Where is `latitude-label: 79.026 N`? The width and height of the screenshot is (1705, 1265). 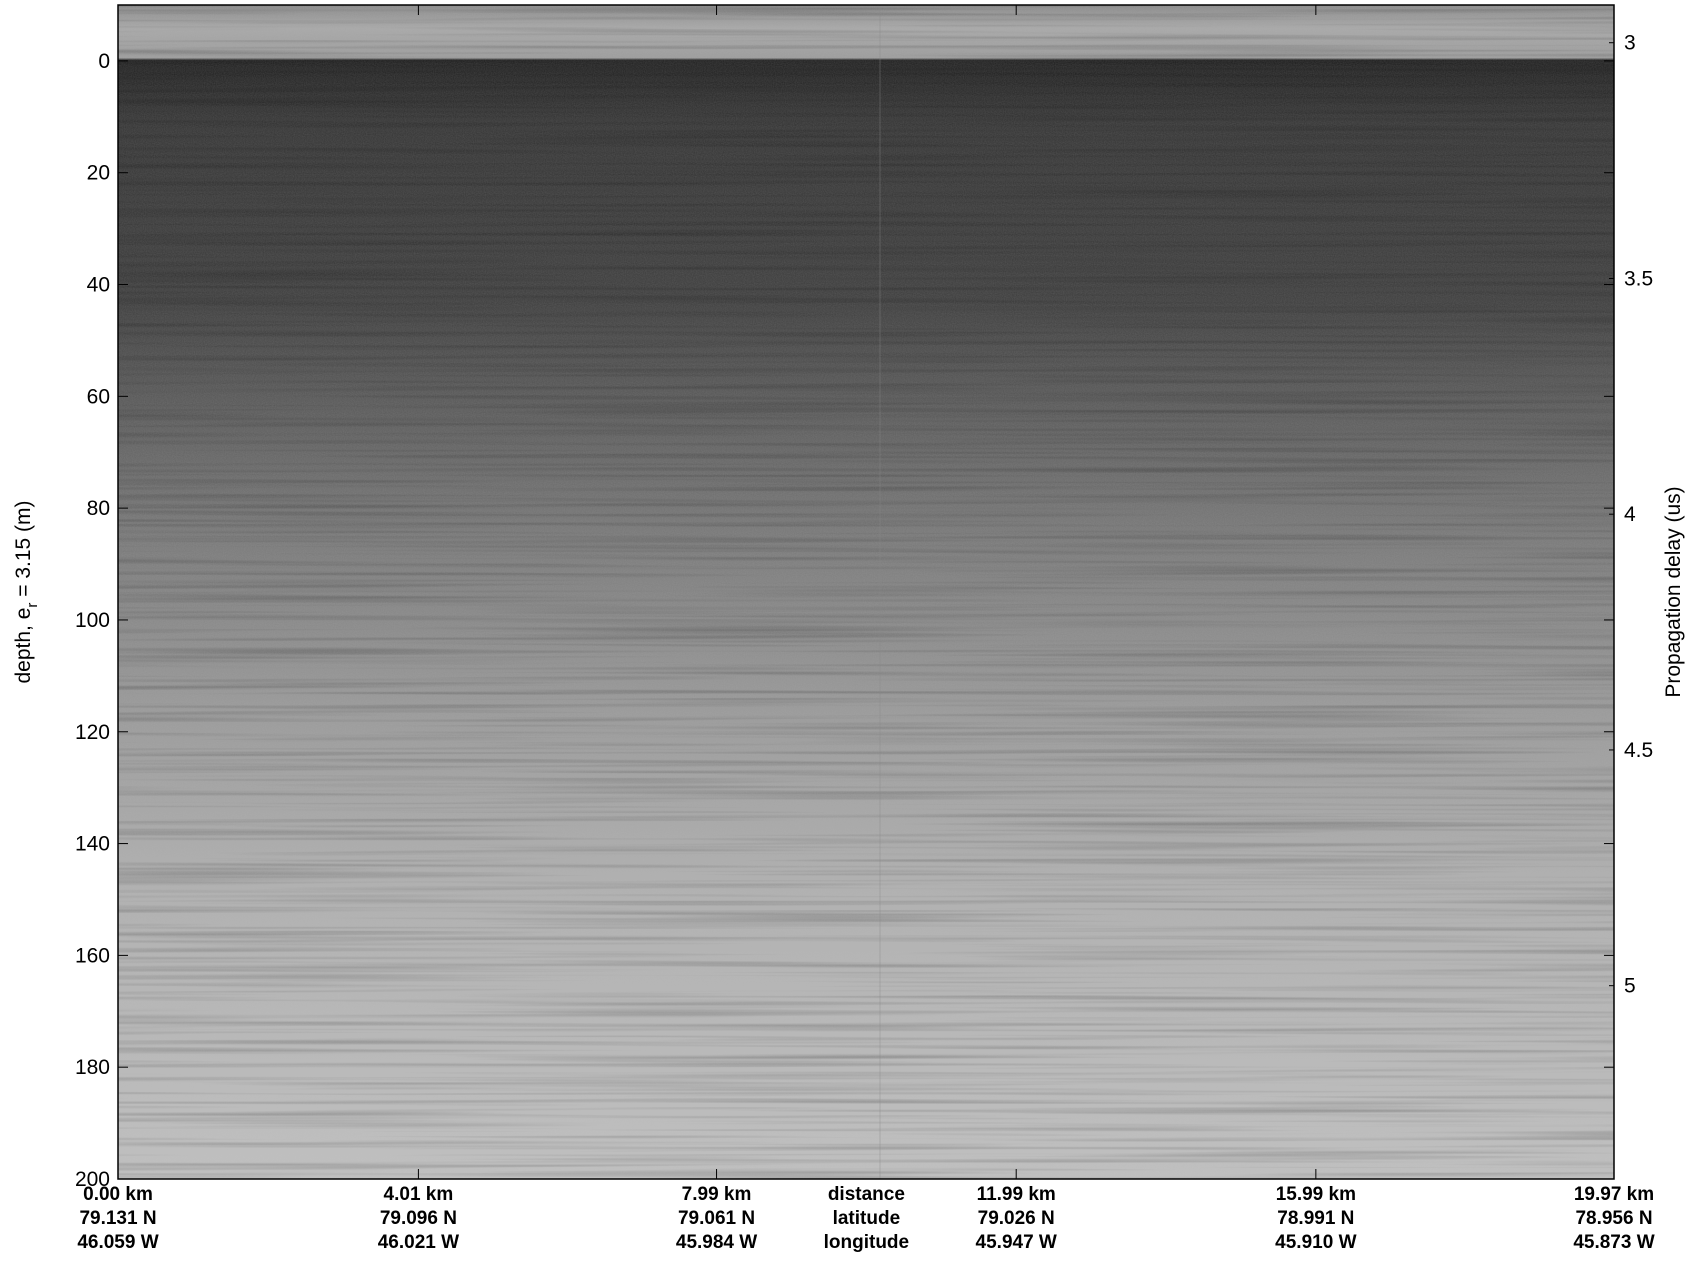 latitude-label: 79.026 N is located at coordinates (1016, 1218).